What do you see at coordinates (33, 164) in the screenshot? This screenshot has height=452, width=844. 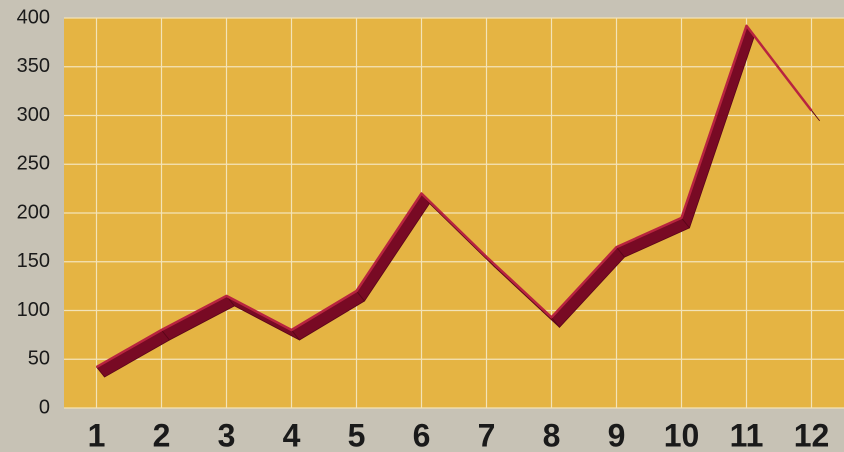 I see `y-tick-label: 250` at bounding box center [33, 164].